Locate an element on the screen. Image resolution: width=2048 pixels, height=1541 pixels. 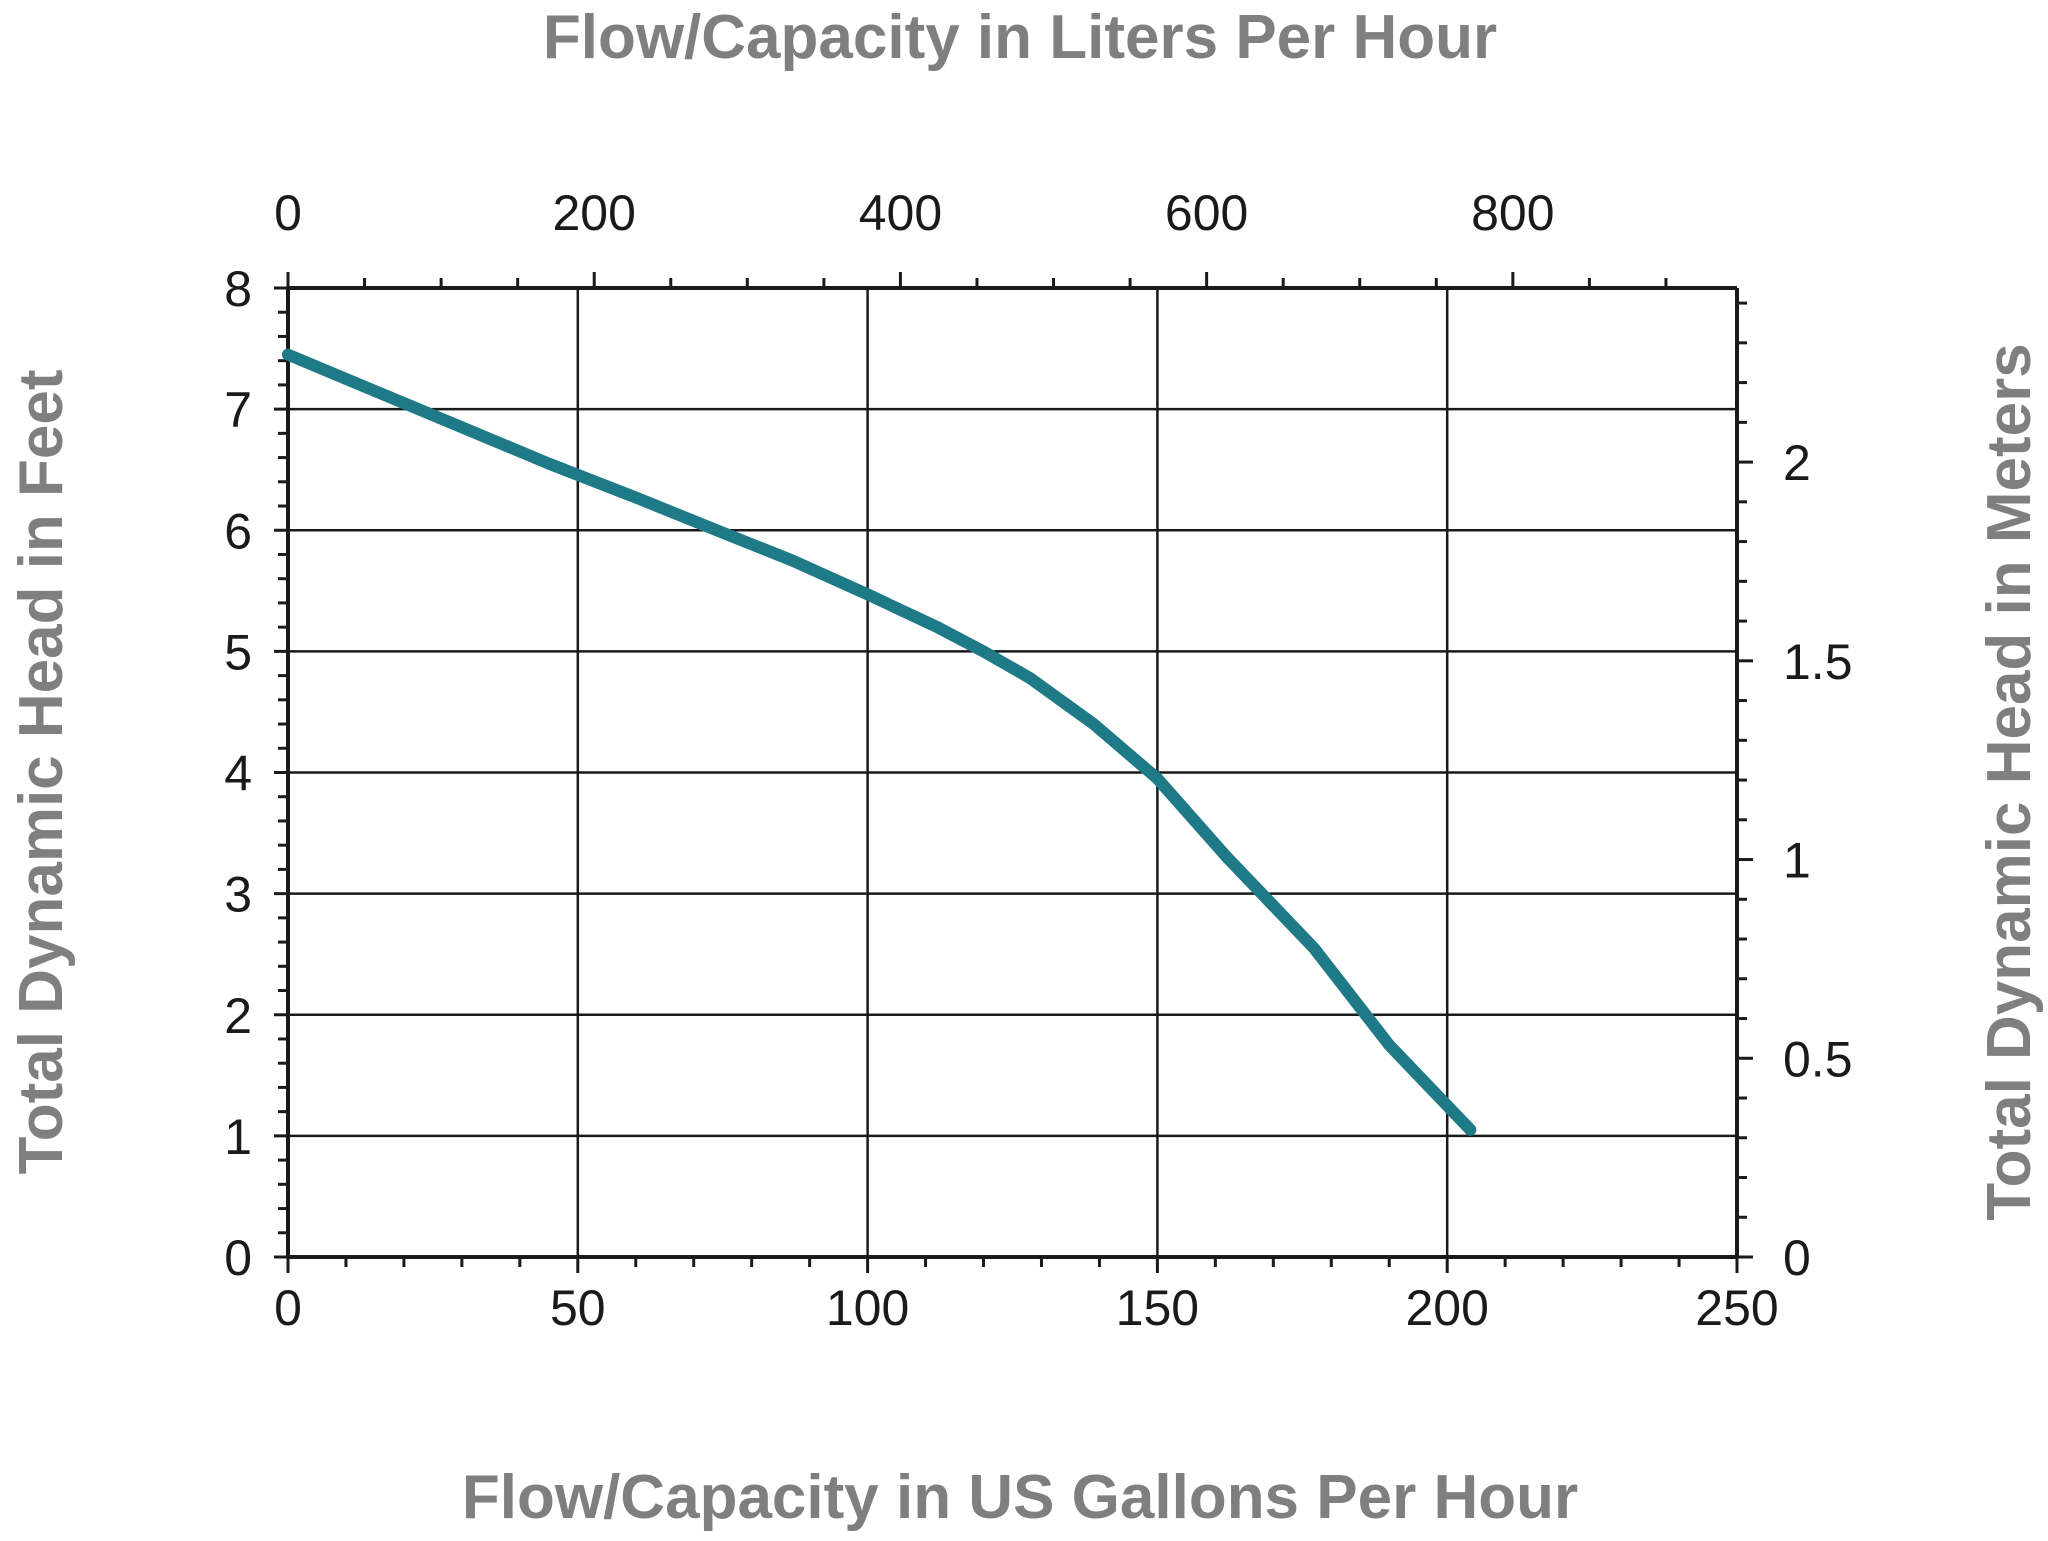
bottom-axis-title: Flow/Capacity in US Gallons Per Hour is located at coordinates (1020, 1497).